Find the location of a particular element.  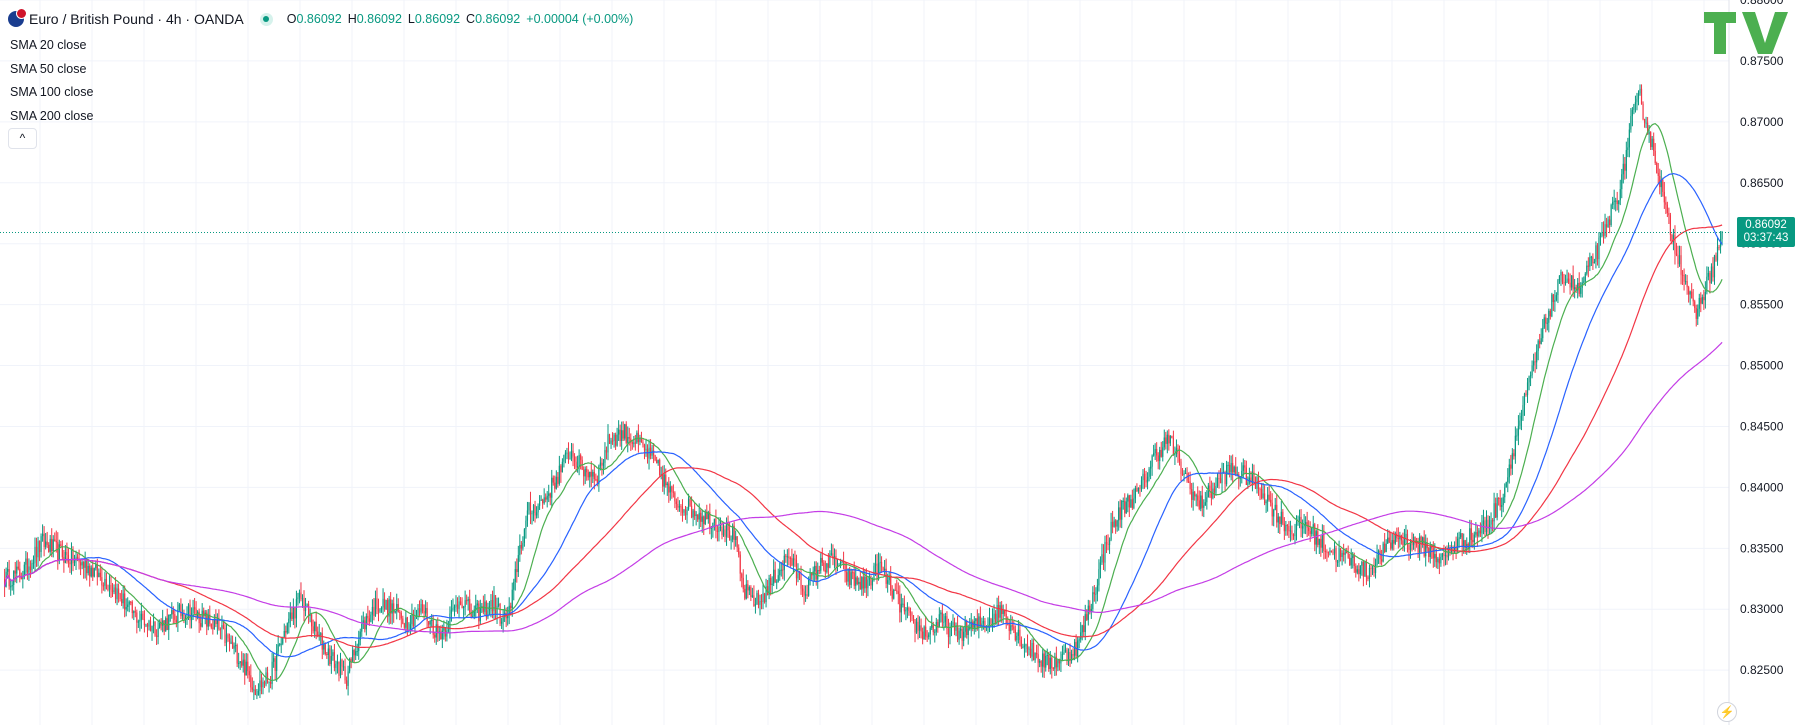

indicator-sma-100: SMA 100 close is located at coordinates (52, 92).